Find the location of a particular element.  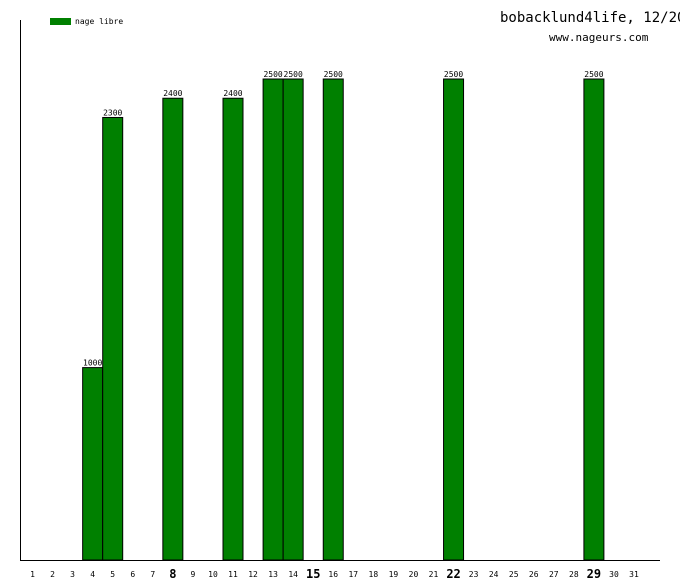

x-tick-label: 24 is located at coordinates (494, 574).